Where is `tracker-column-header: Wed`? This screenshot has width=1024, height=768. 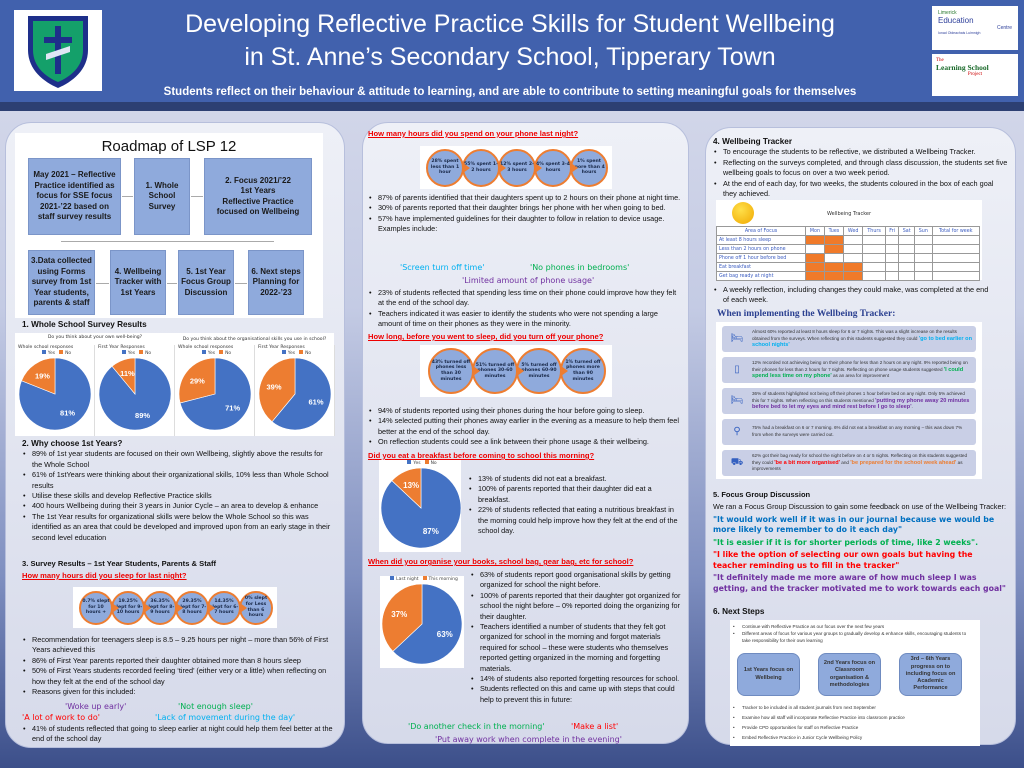 tracker-column-header: Wed is located at coordinates (853, 231).